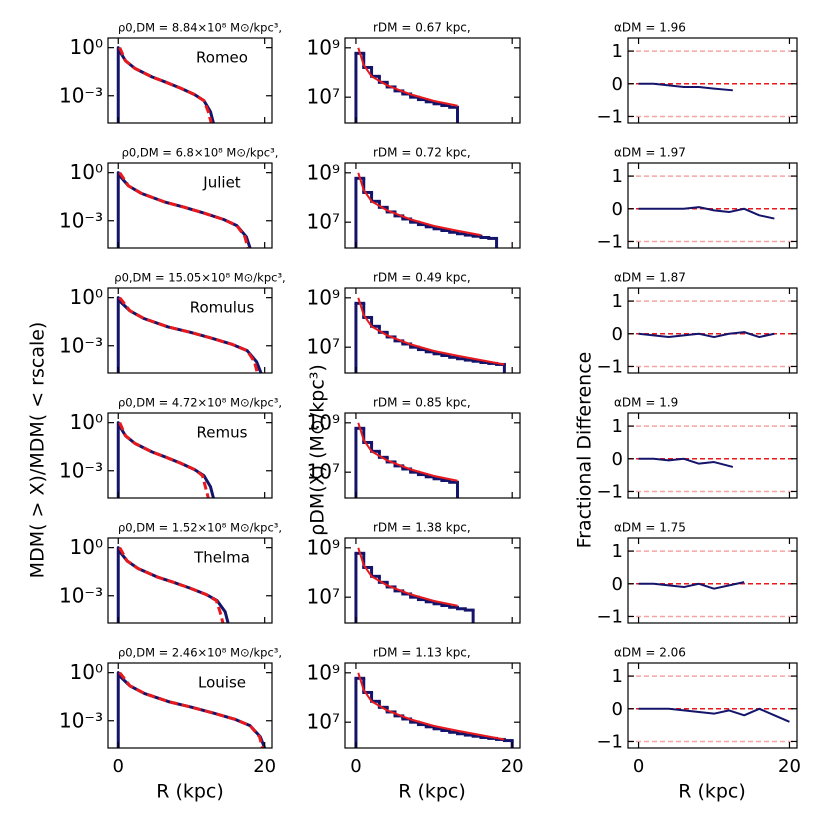 The width and height of the screenshot is (830, 830). I want to click on halo-name: Romulus, so click(222, 308).